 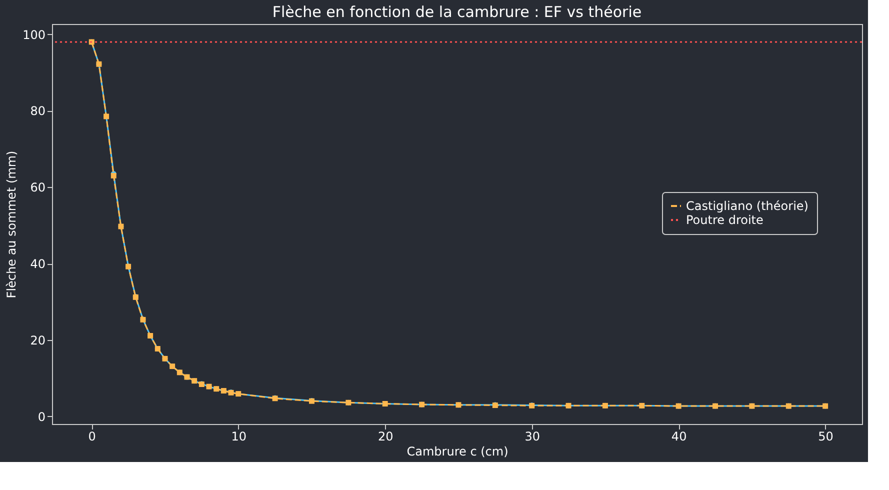 What do you see at coordinates (747, 206) in the screenshot?
I see `legend-label: Castigliano (théorie)` at bounding box center [747, 206].